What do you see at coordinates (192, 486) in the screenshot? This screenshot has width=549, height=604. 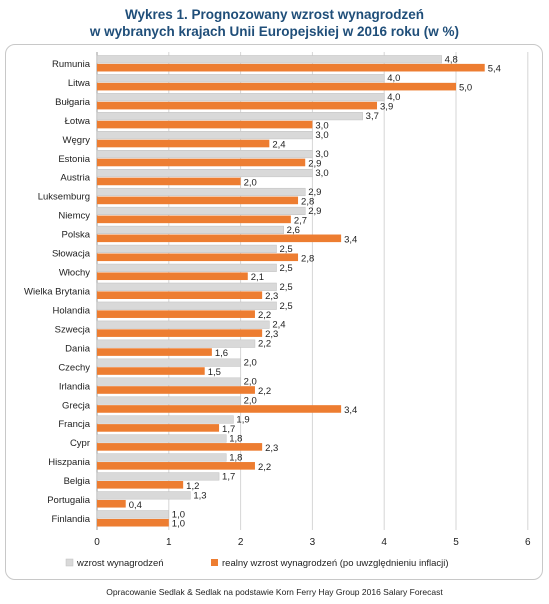 I see `data-label-realny: 1,2` at bounding box center [192, 486].